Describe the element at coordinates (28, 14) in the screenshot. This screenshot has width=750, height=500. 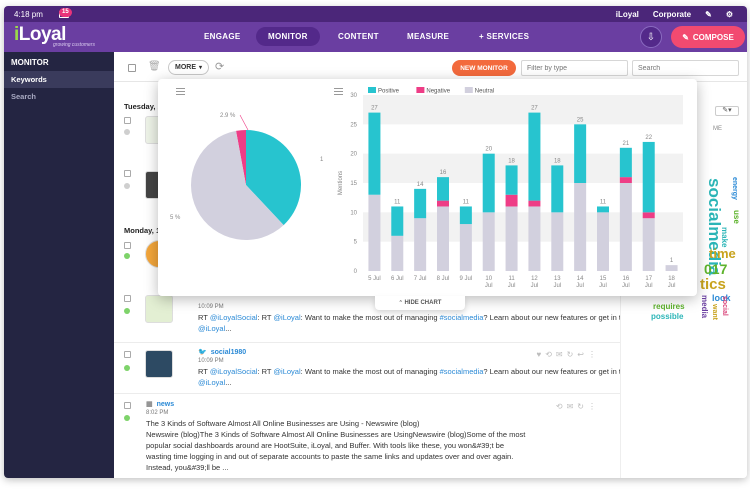
I see `clock: 4:18 pm` at that location.